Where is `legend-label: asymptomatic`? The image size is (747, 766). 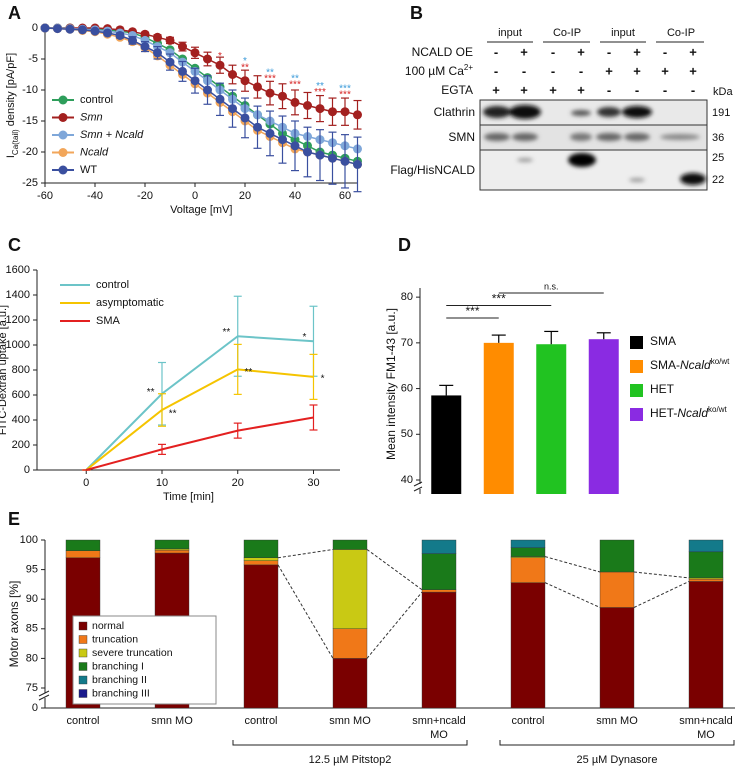 legend-label: asymptomatic is located at coordinates (130, 303).